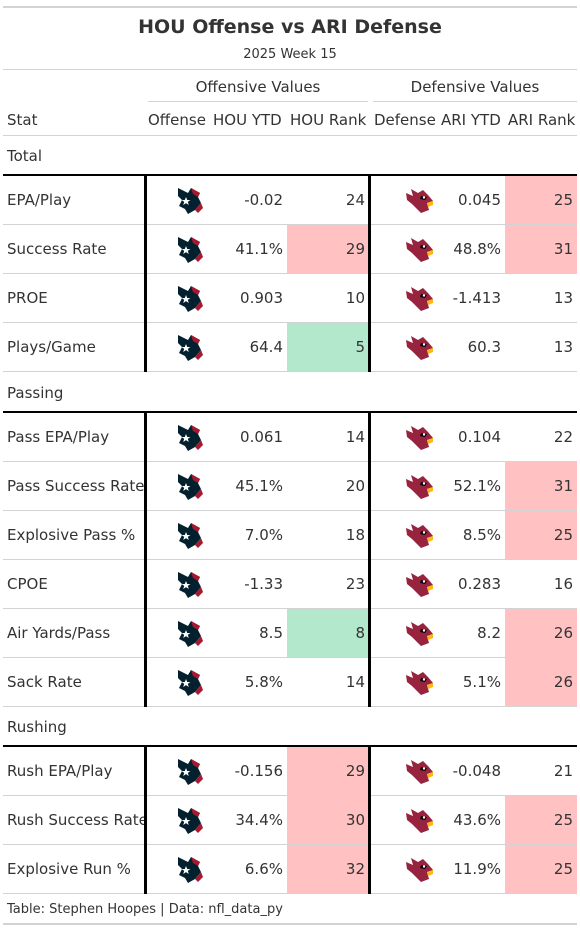  Describe the element at coordinates (563, 584) in the screenshot. I see `ari-rank-value: 16` at that location.